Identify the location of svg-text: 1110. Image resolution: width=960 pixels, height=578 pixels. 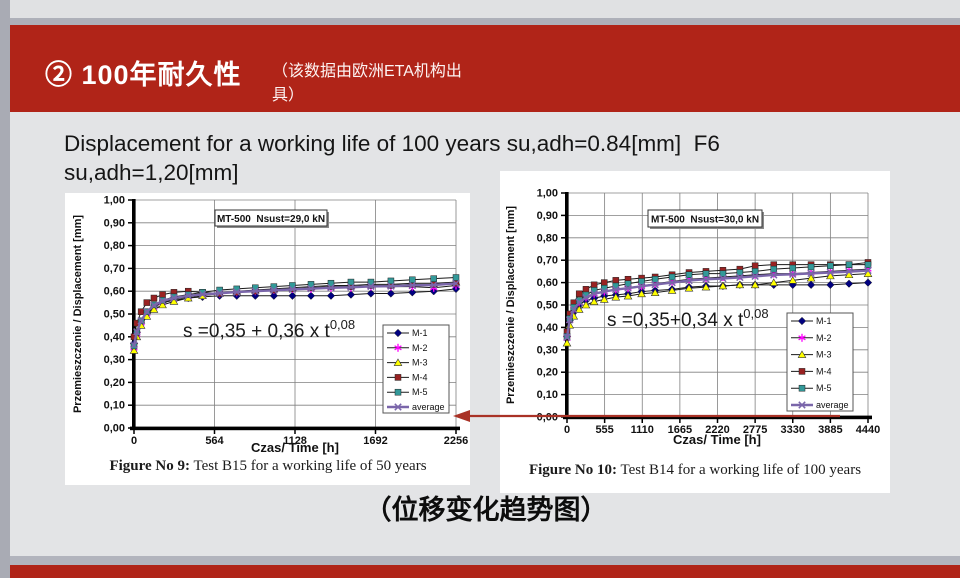
(642, 430).